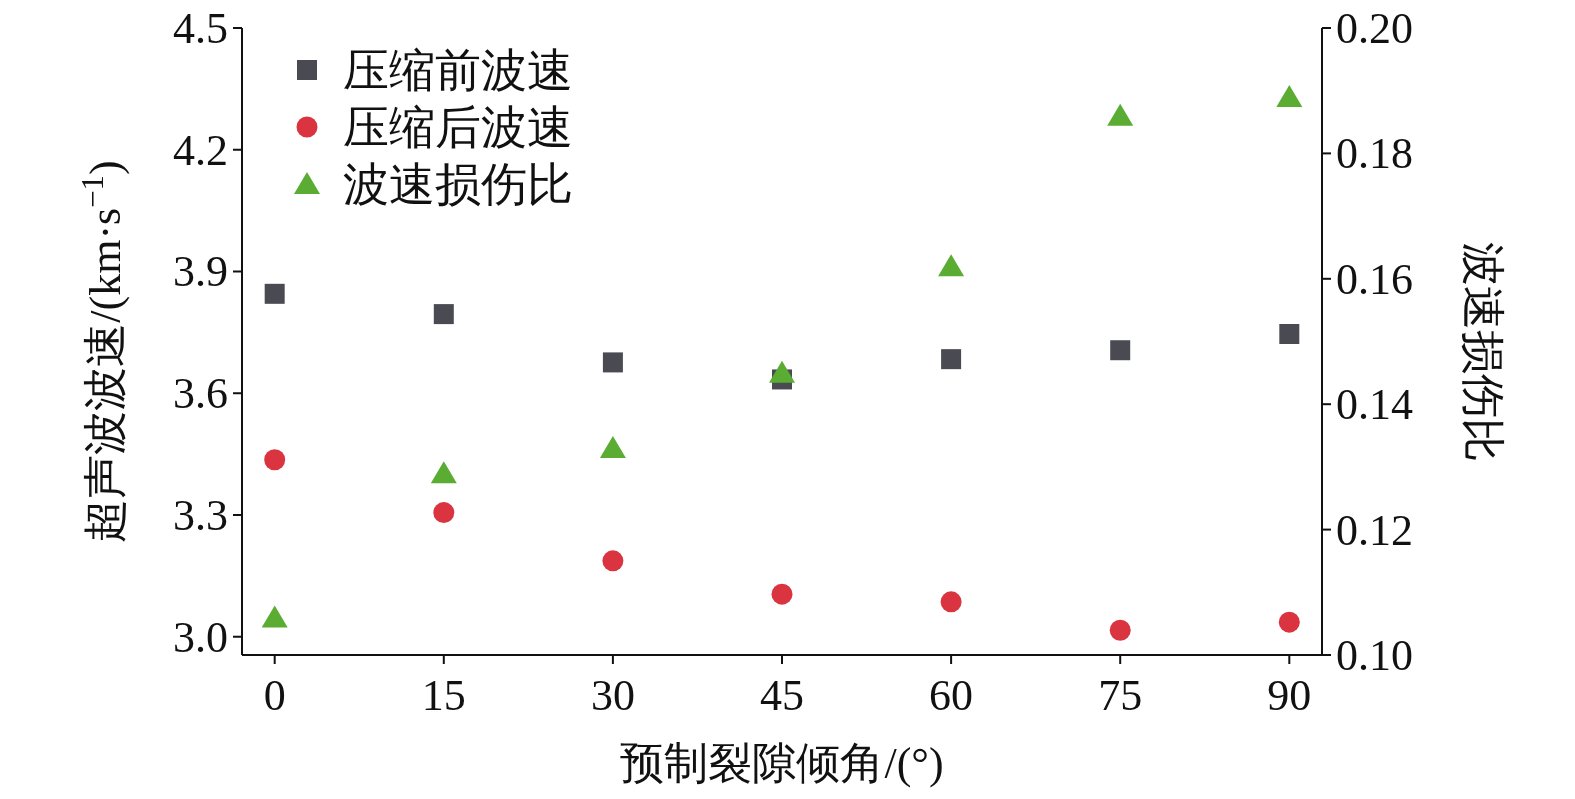  Describe the element at coordinates (200, 150) in the screenshot. I see `y-tick-label: 4.2` at that location.